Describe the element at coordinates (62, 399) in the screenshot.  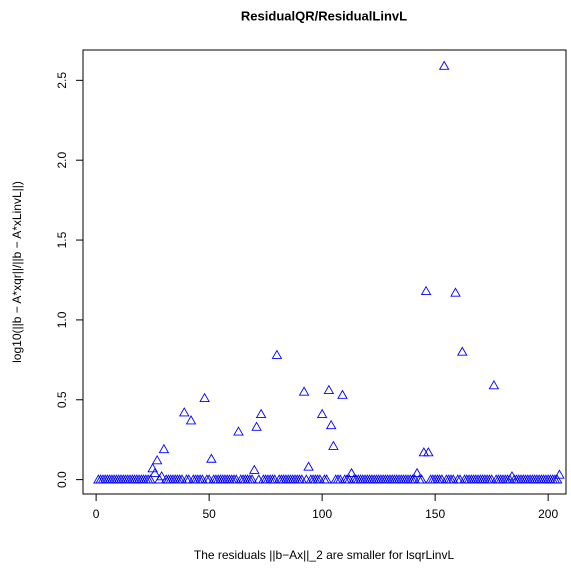
I see `y-tick-label: 0.5` at that location.